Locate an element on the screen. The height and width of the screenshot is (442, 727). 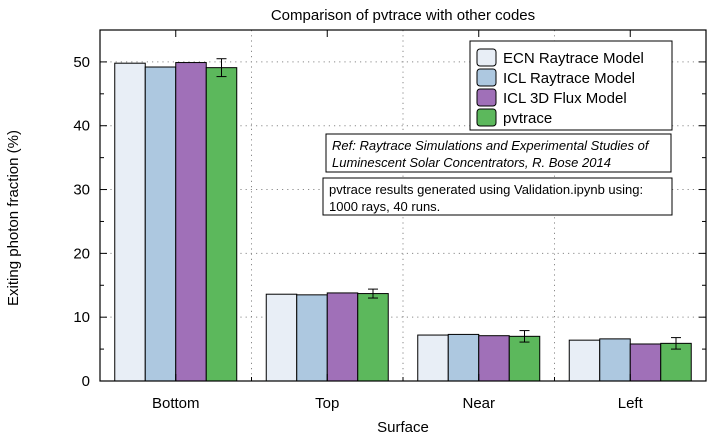
chart-title: Comparison of pvtrace with other codes is located at coordinates (403, 15).